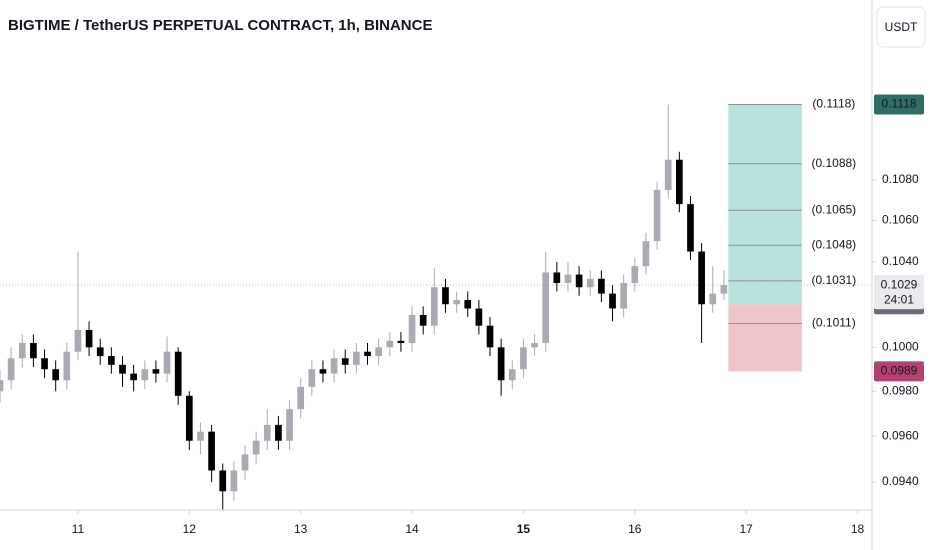 This screenshot has width=932, height=550. I want to click on y-tick-label: 0.1060, so click(900, 220).